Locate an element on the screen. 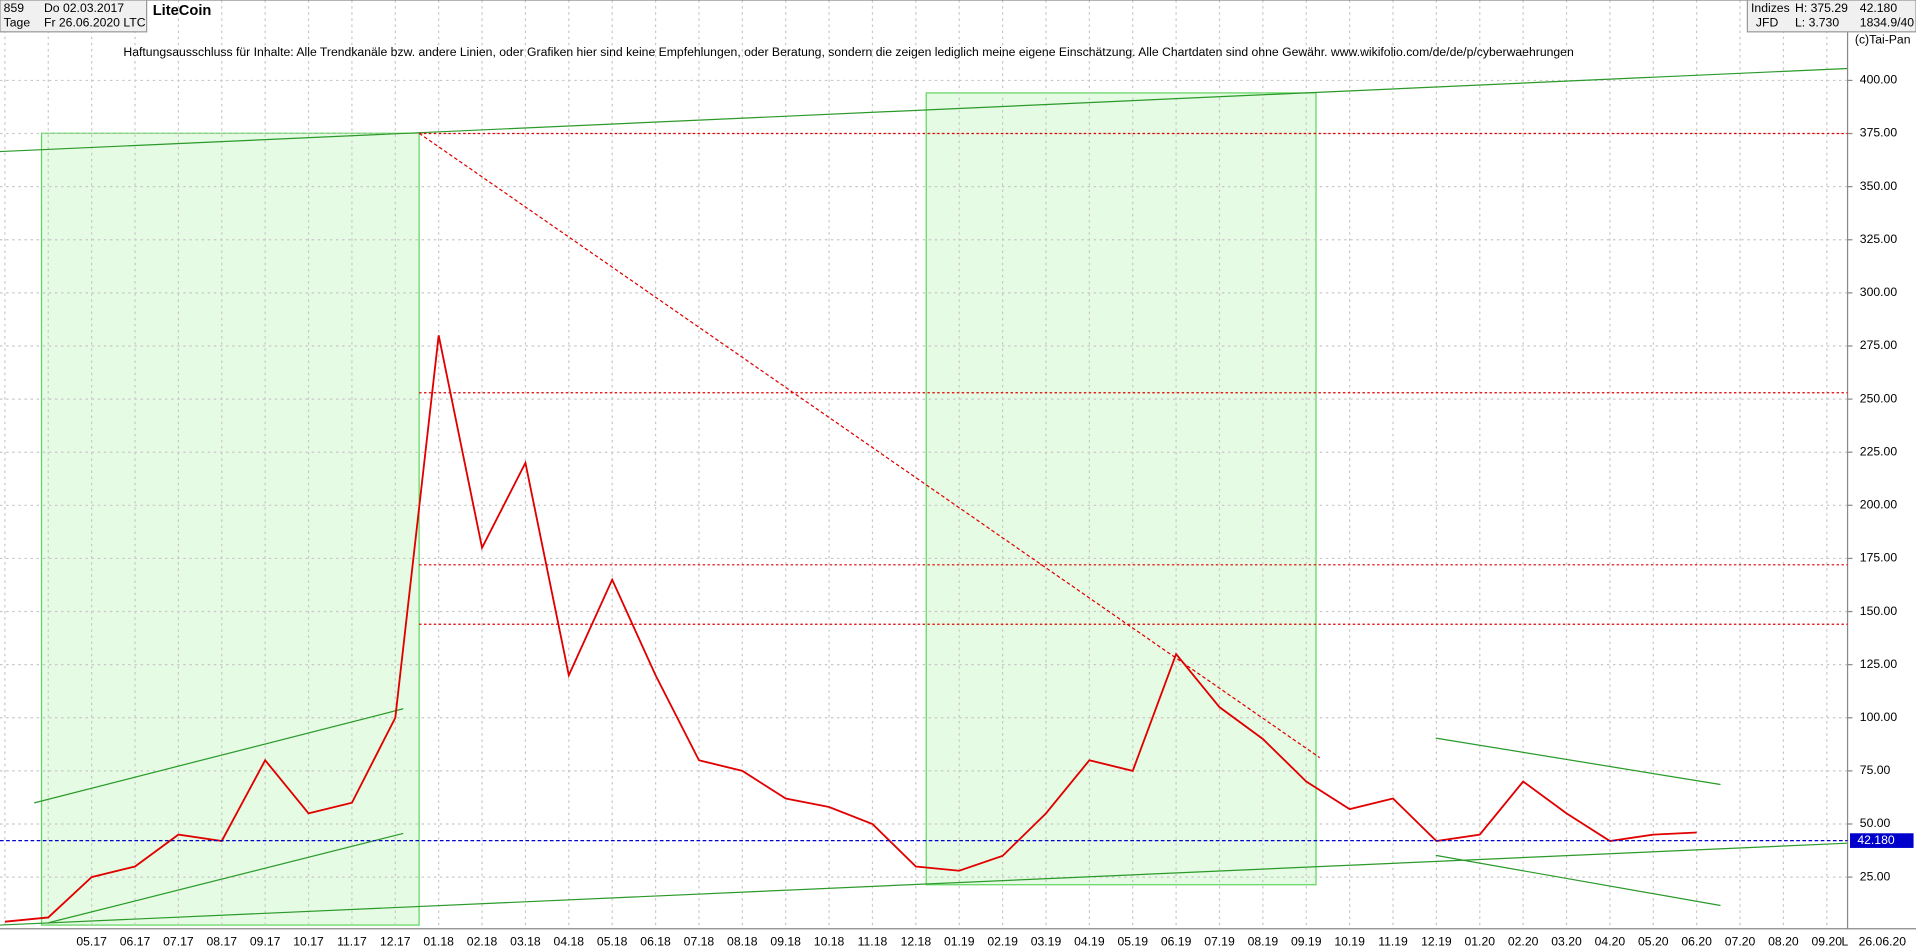 This screenshot has width=1916, height=952. y-tick-label: 50.00 is located at coordinates (1875, 823).